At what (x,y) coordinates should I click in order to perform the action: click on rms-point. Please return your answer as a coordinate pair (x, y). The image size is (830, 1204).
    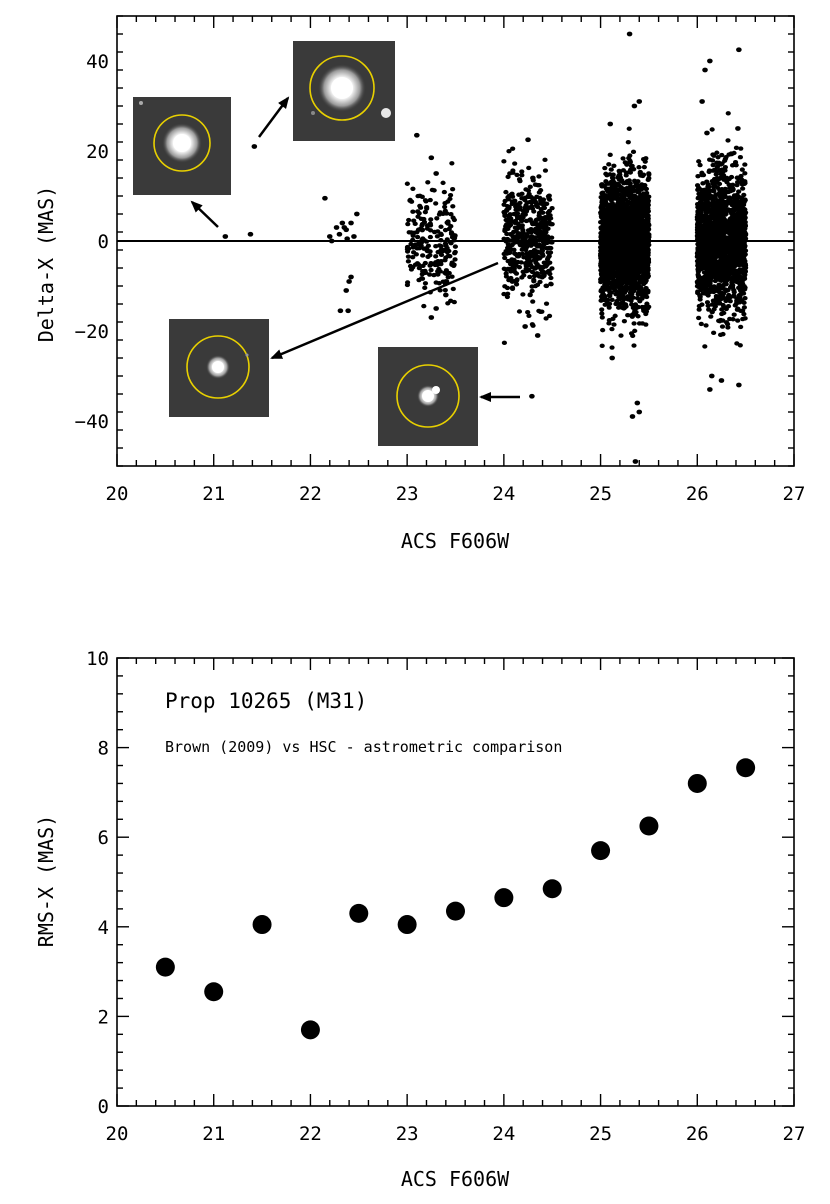
    Looking at the image, I should click on (455, 911).